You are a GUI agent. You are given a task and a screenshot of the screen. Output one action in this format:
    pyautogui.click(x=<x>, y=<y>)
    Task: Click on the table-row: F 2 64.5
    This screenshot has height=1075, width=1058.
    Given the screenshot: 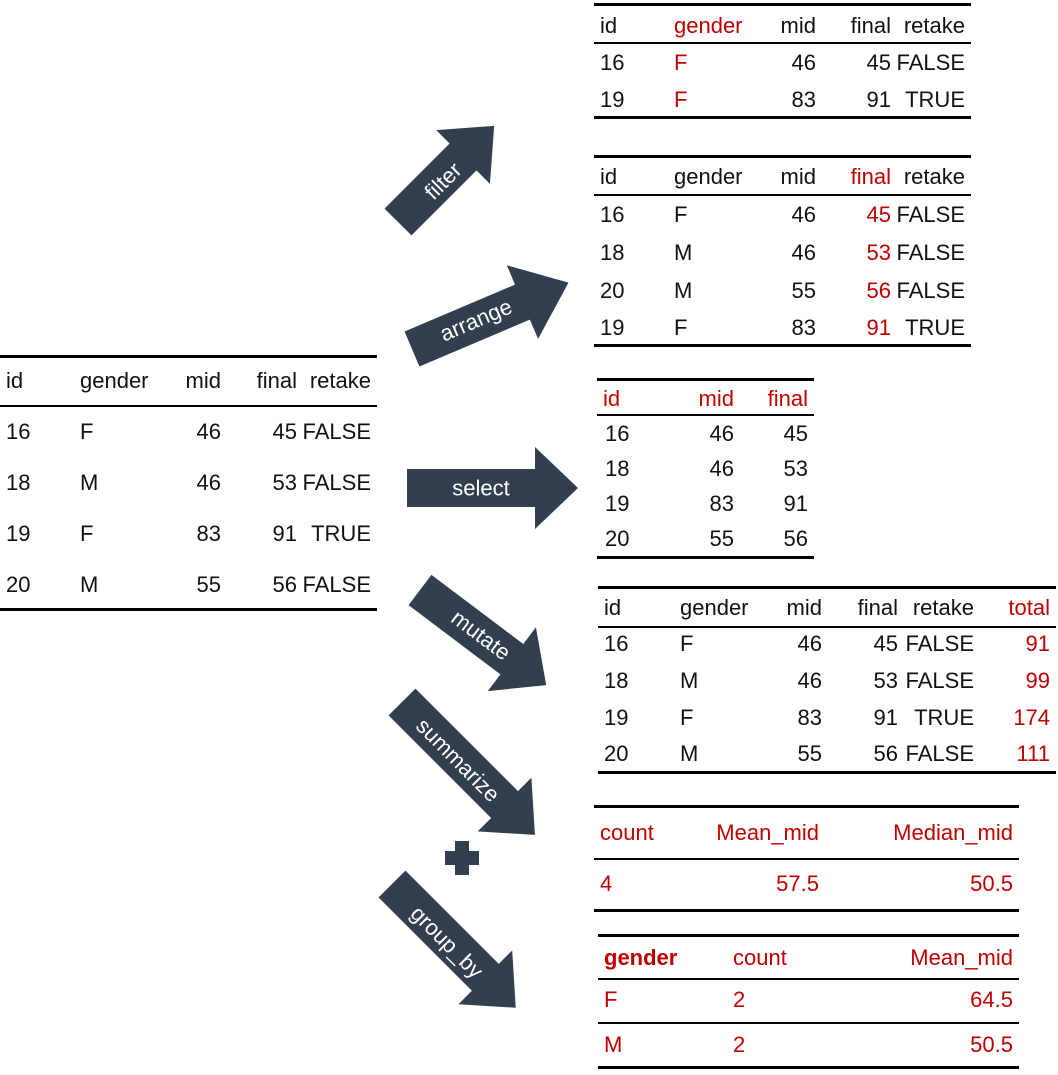 What is the action you would take?
    pyautogui.click(x=808, y=1001)
    